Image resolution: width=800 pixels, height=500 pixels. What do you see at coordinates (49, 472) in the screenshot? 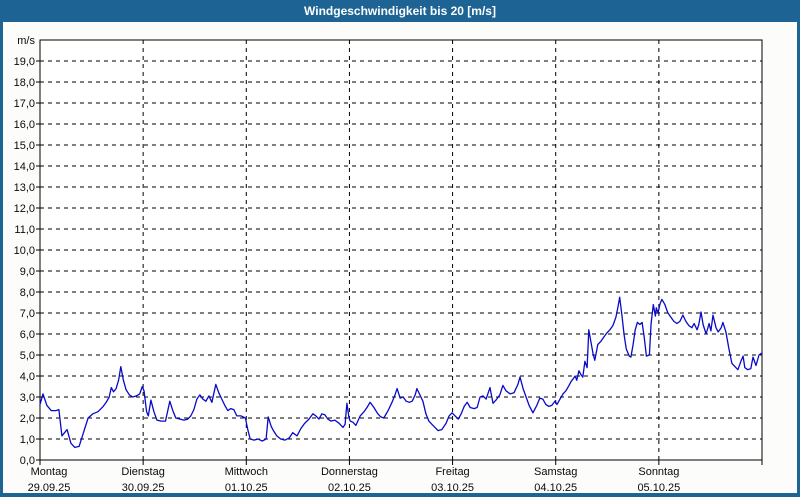
I see `day-name-label: Montag` at bounding box center [49, 472].